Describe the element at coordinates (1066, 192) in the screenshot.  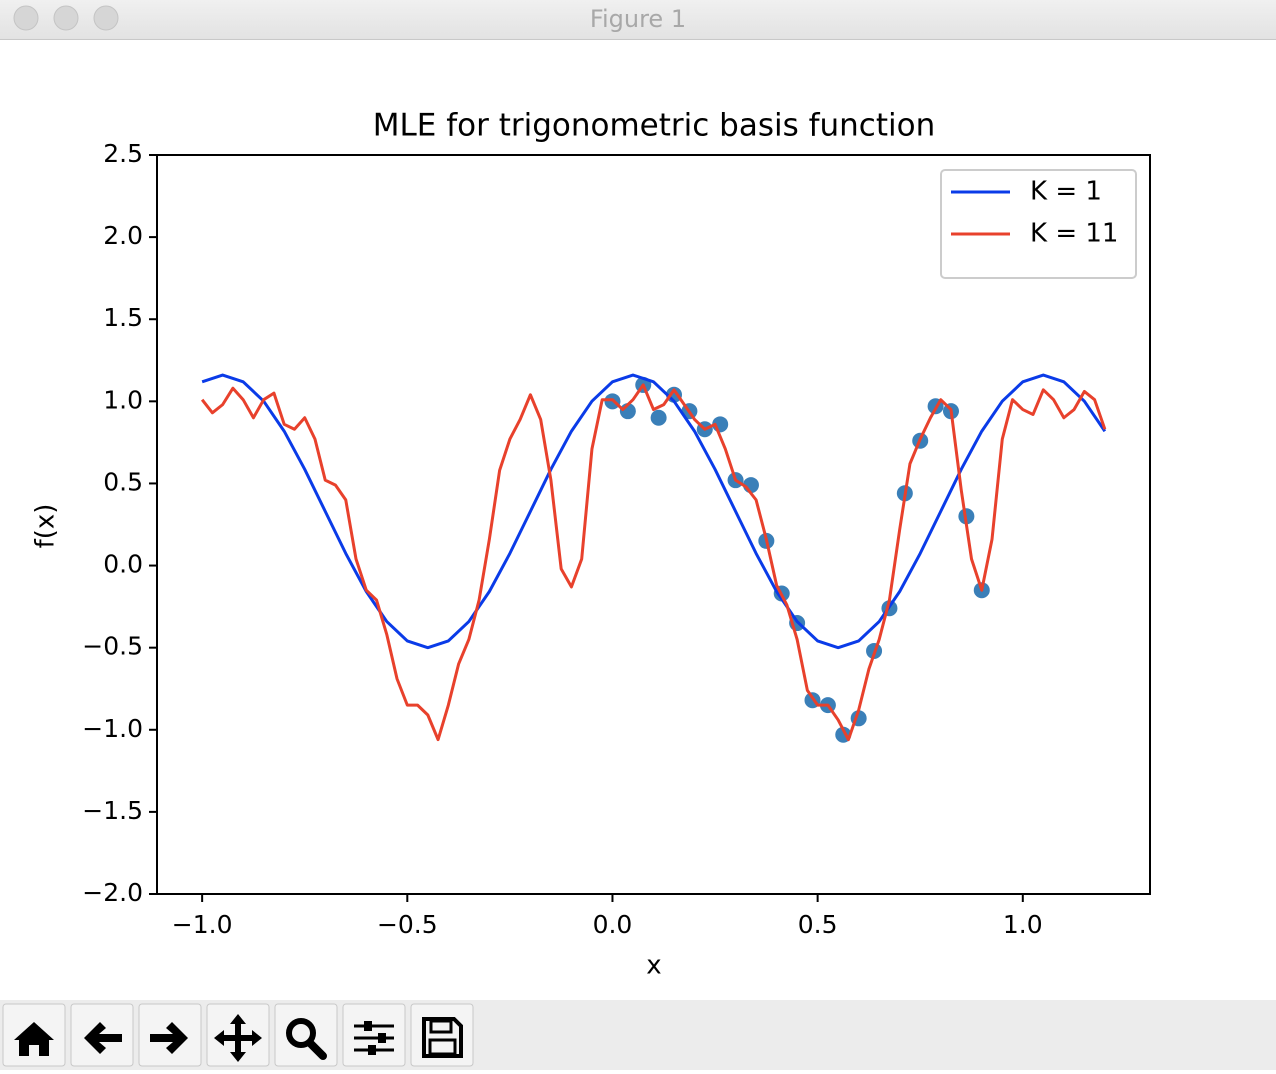
I see `legend-label: K = 1` at that location.